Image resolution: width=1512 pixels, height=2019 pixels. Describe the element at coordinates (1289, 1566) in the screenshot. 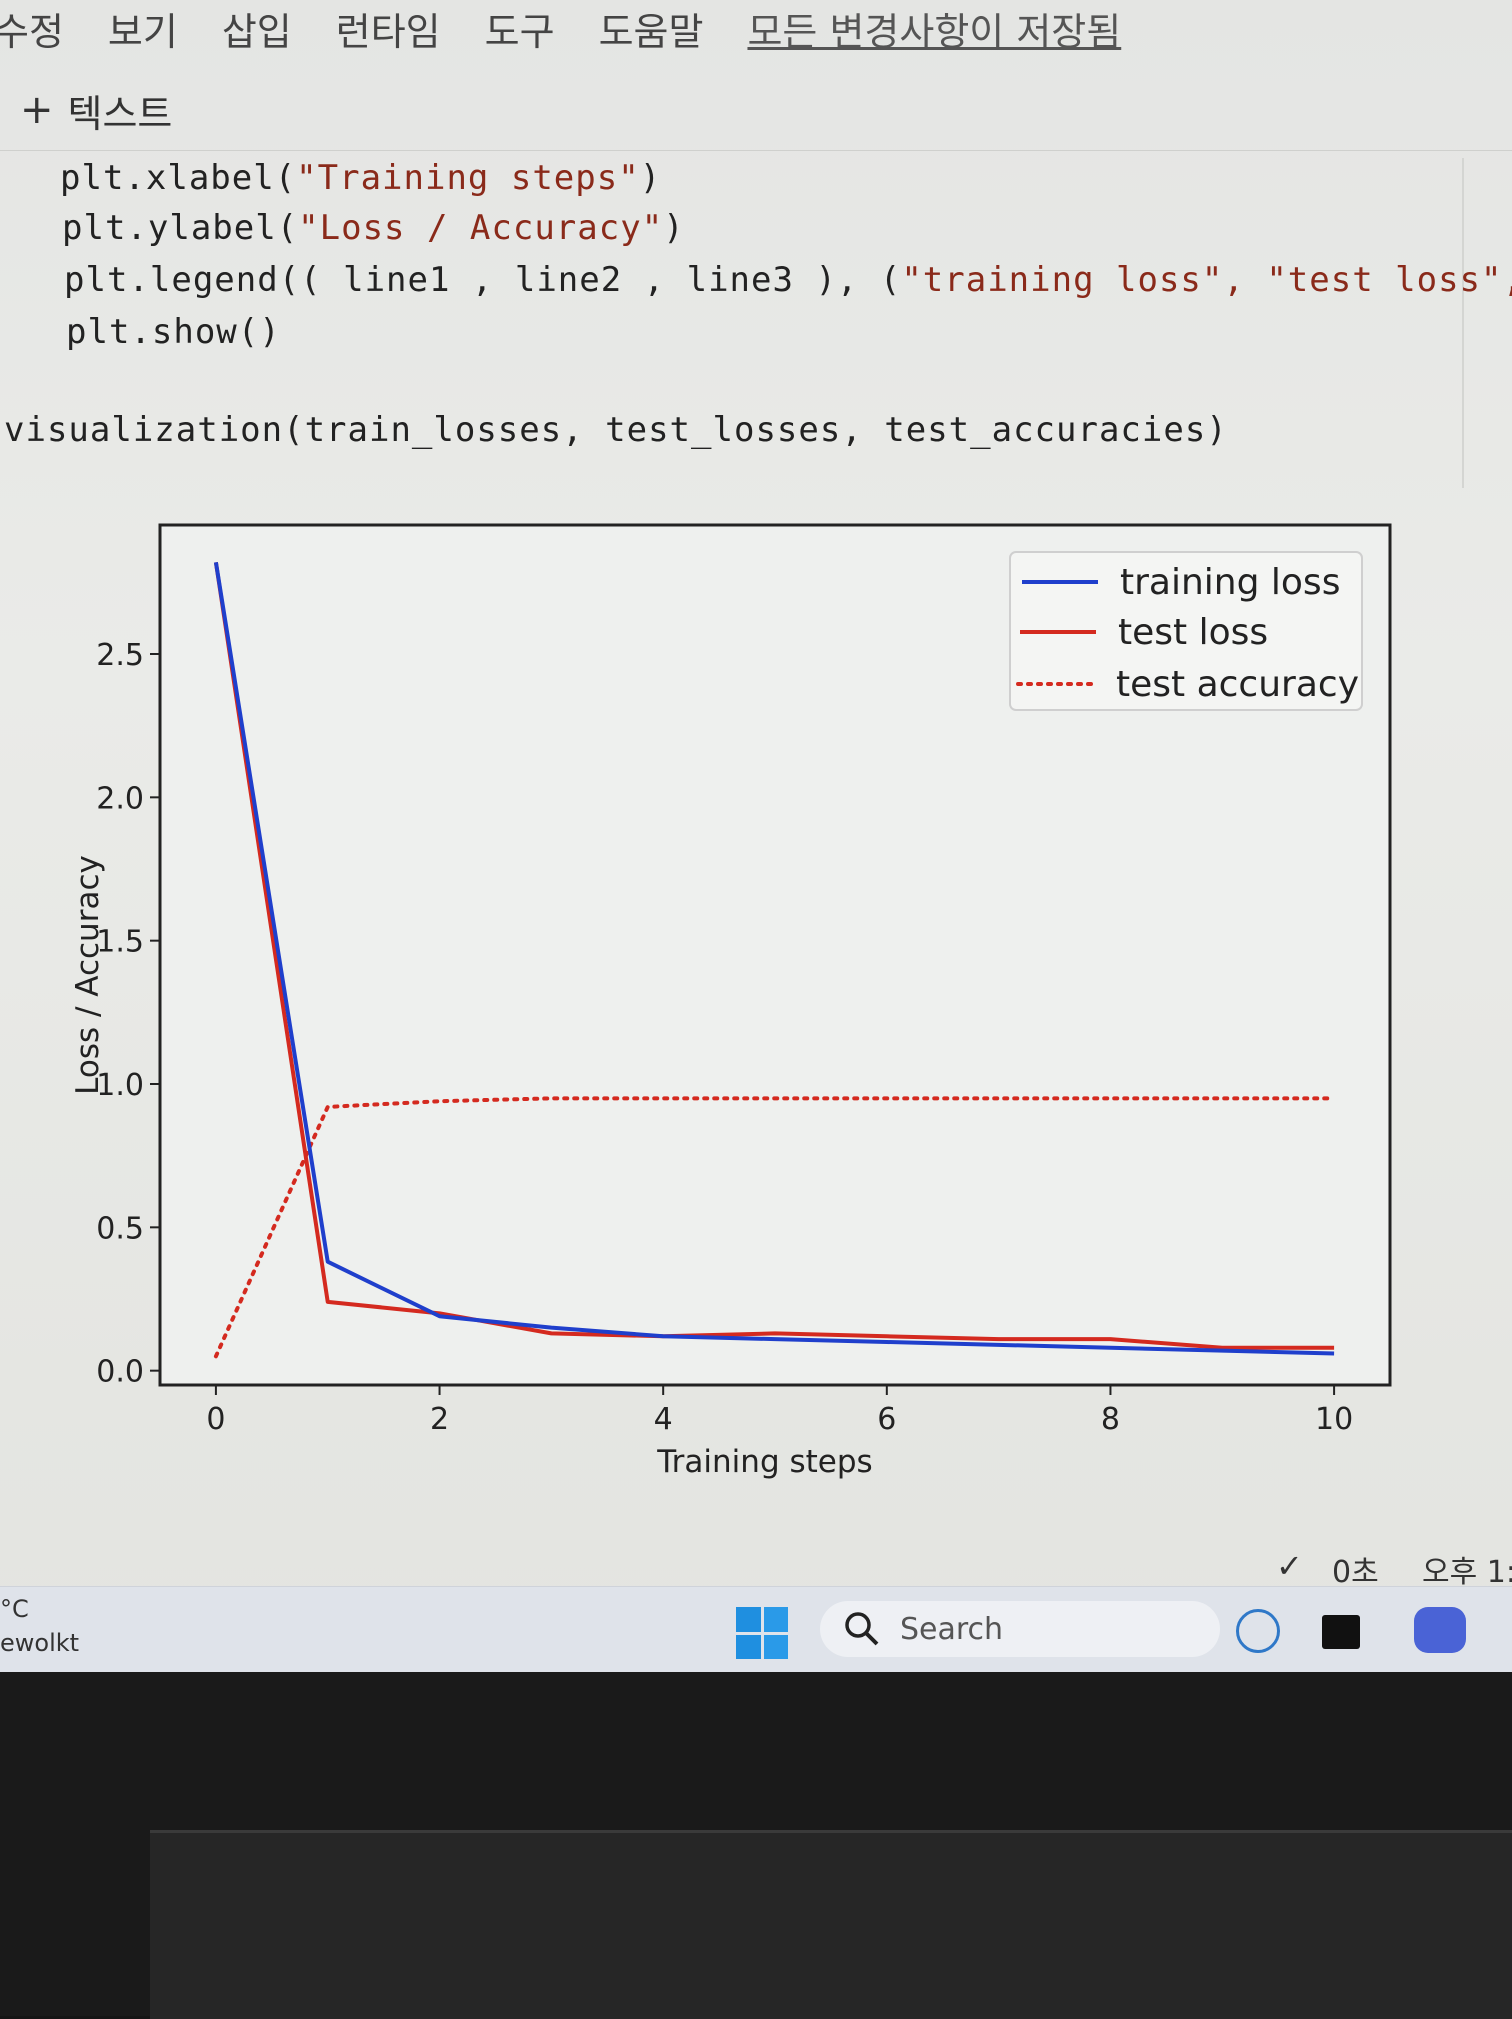

I see `check-icon: ✓` at that location.